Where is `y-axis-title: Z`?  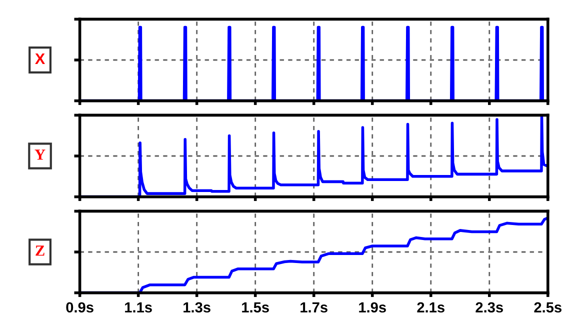
y-axis-title: Z is located at coordinates (40, 251).